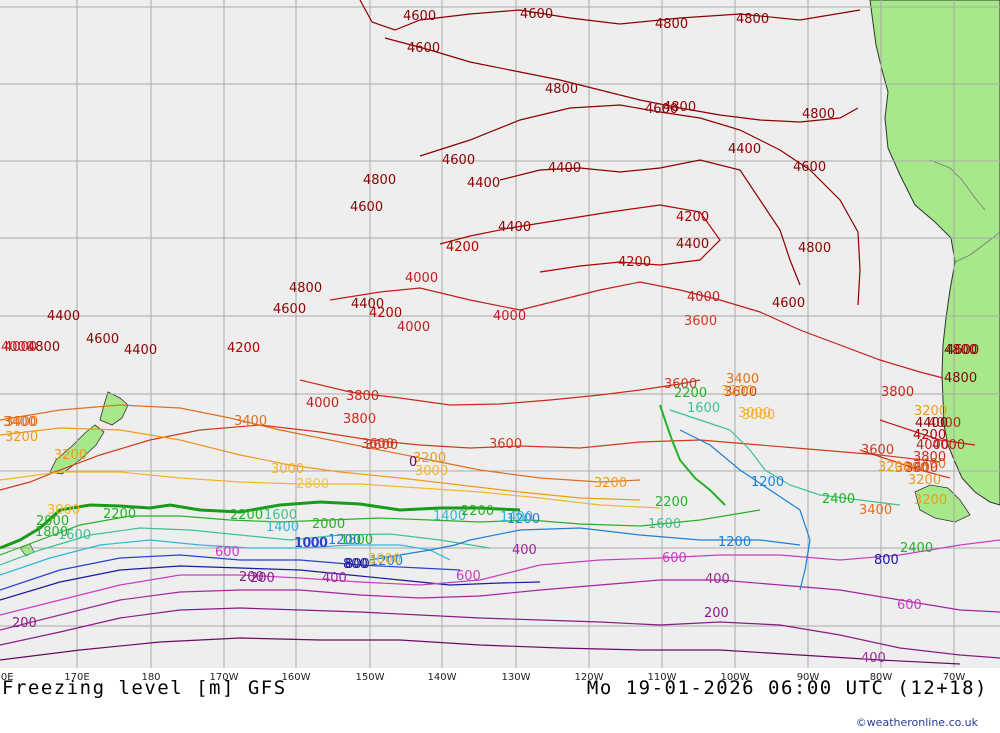 The width and height of the screenshot is (1000, 733). I want to click on contour-value-label: 2800, so click(312, 484).